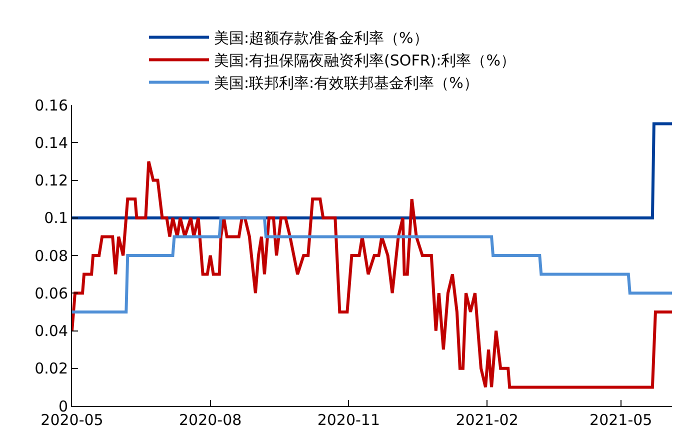 Image resolution: width=685 pixels, height=448 pixels. What do you see at coordinates (321, 38) in the screenshot?
I see `legend-label: 美国:超额存款准备金利率（%）` at bounding box center [321, 38].